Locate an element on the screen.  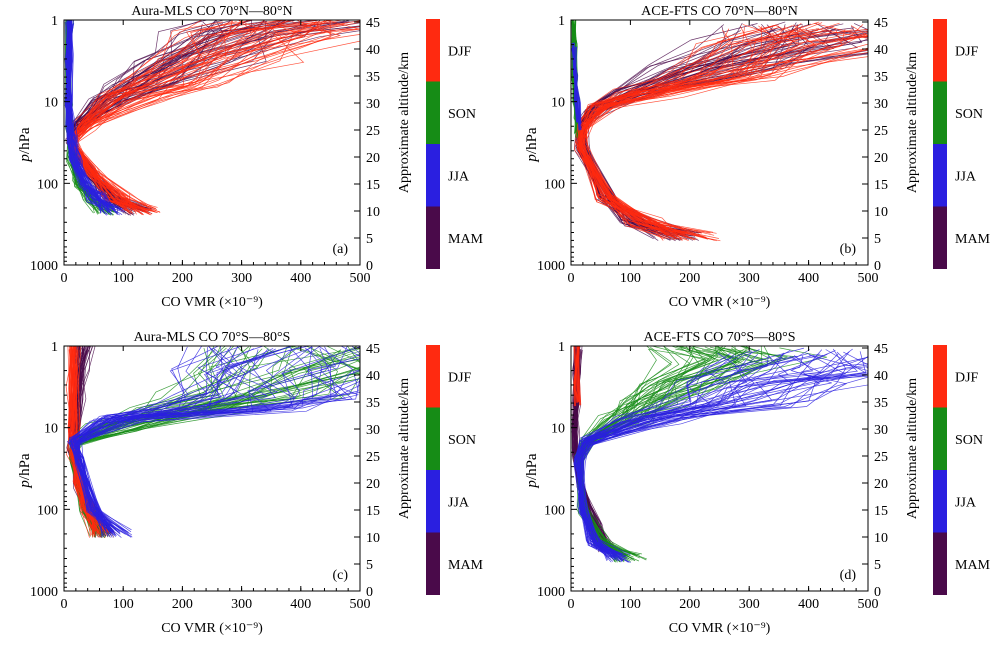
panel-label: (c) is located at coordinates (340, 575).